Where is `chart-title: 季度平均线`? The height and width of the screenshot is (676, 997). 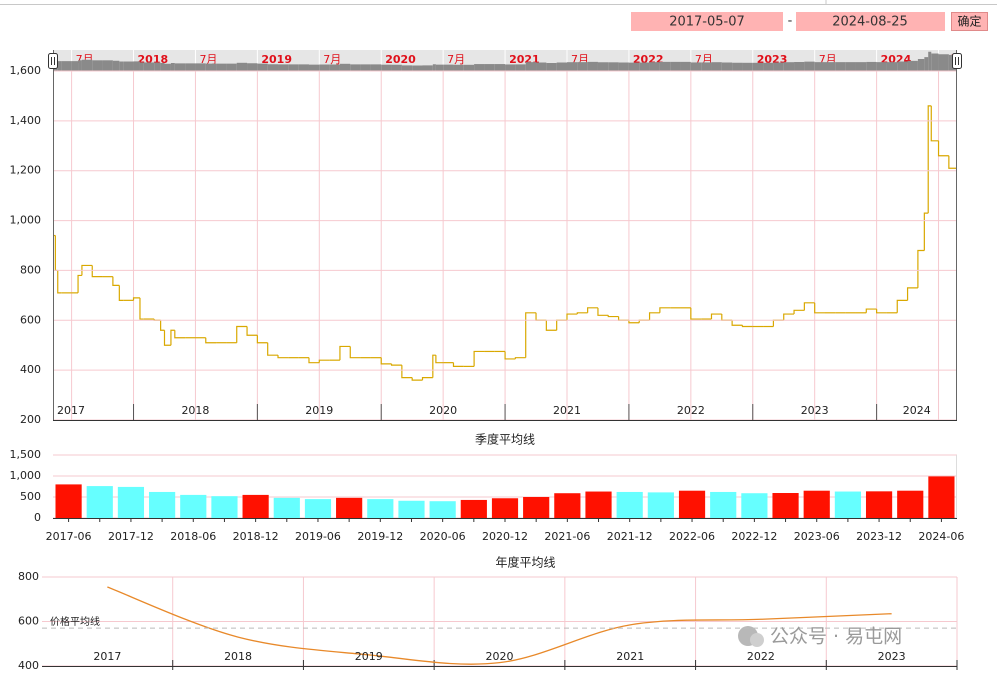 chart-title: 季度平均线 is located at coordinates (505, 439).